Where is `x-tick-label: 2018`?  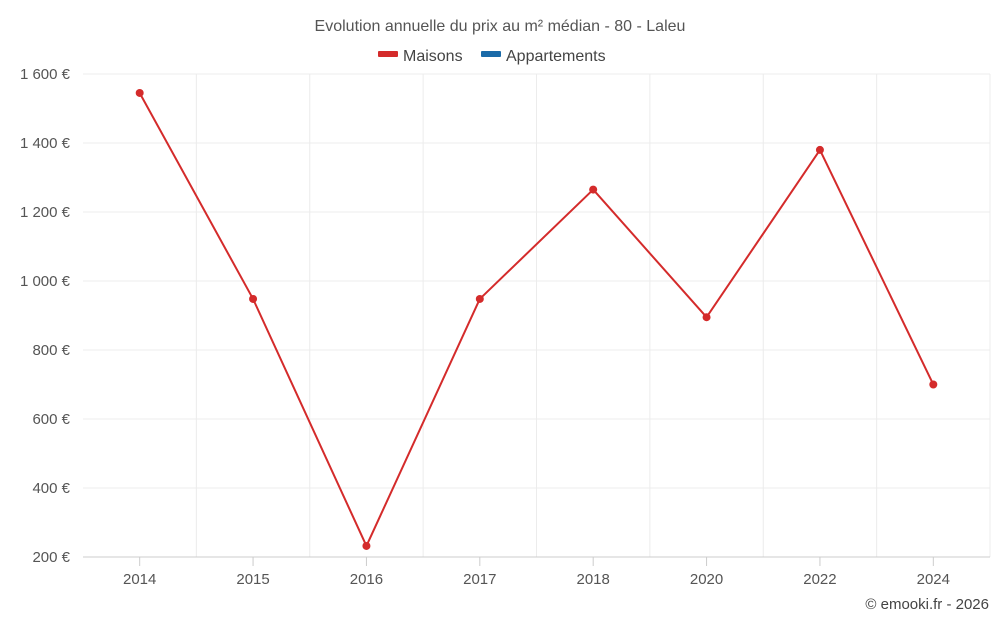 x-tick-label: 2018 is located at coordinates (593, 579).